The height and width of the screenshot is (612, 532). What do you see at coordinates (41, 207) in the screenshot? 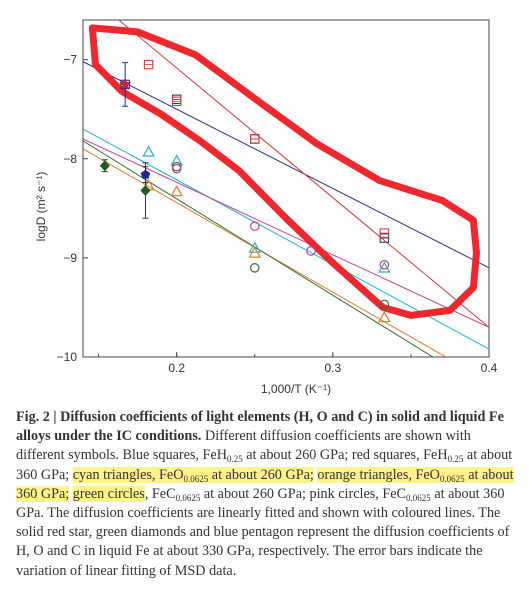
I see `y-axis-label: logD (m² s⁻¹)` at bounding box center [41, 207].